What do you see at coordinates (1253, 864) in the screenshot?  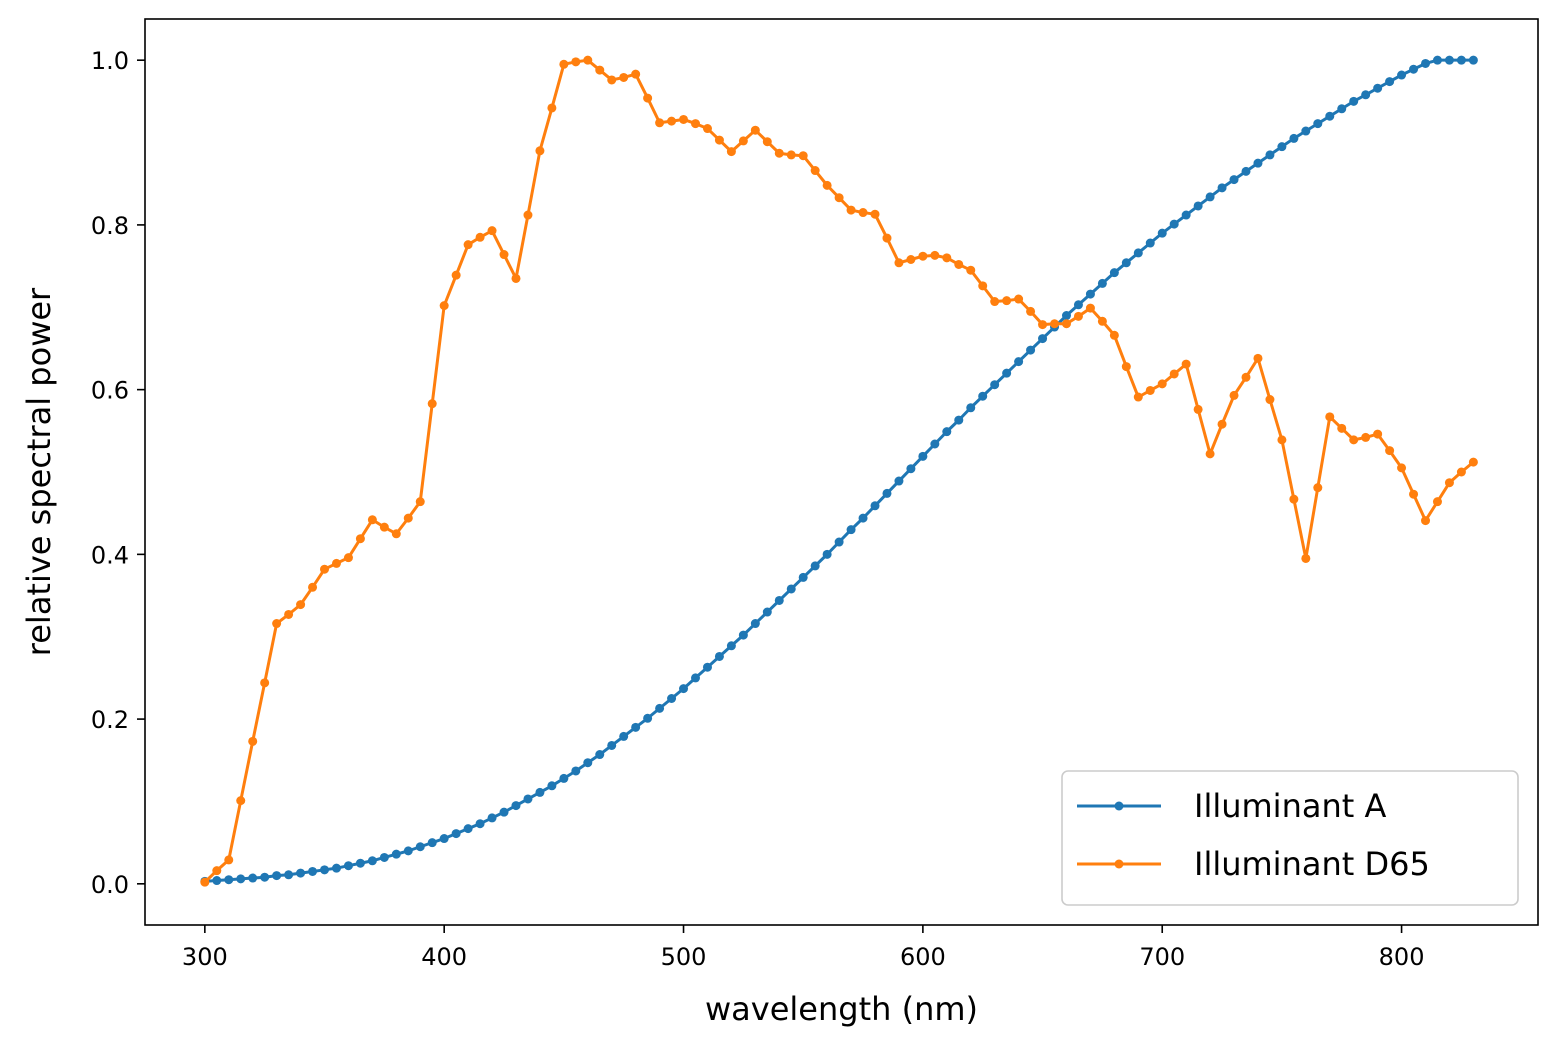 I see `legend-item: Illuminant D65` at bounding box center [1253, 864].